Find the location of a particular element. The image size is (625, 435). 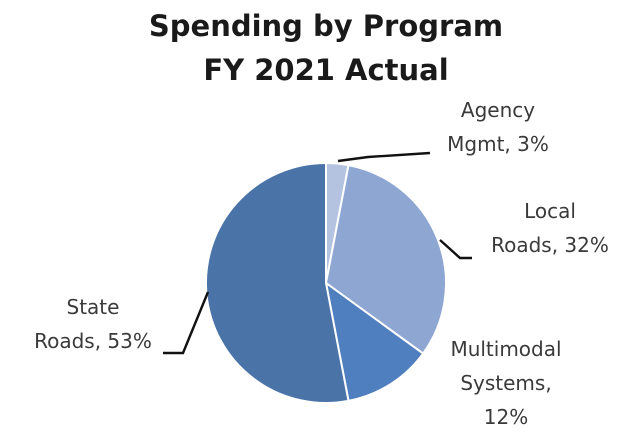

slice-label-line: Mgmt, 3% is located at coordinates (498, 144).